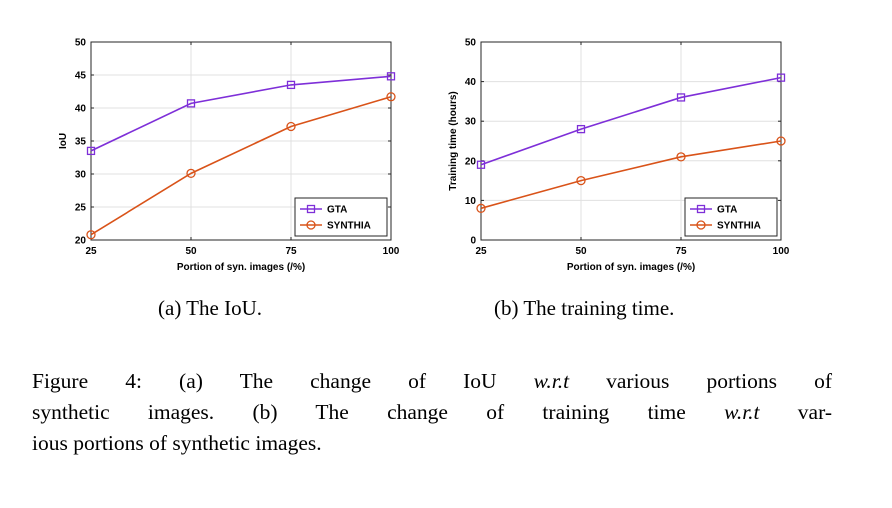 This screenshot has height=508, width=892. I want to click on subcaption-a: (a) The IoU., so click(210, 308).